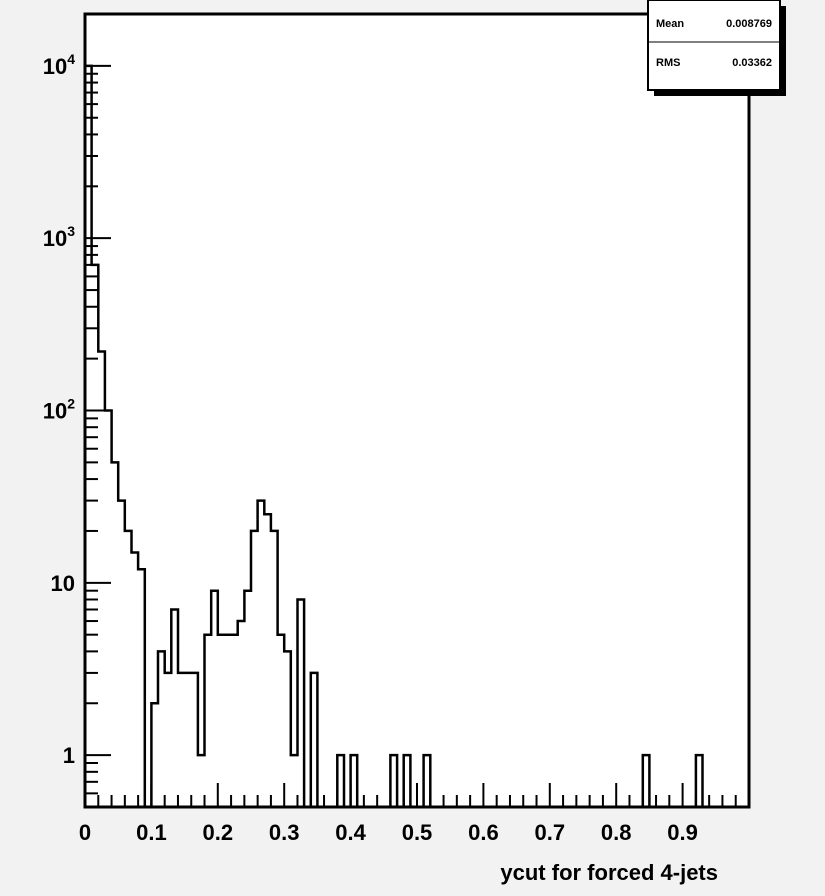 This screenshot has width=825, height=896. I want to click on stats-rms-label: RMS, so click(668, 63).